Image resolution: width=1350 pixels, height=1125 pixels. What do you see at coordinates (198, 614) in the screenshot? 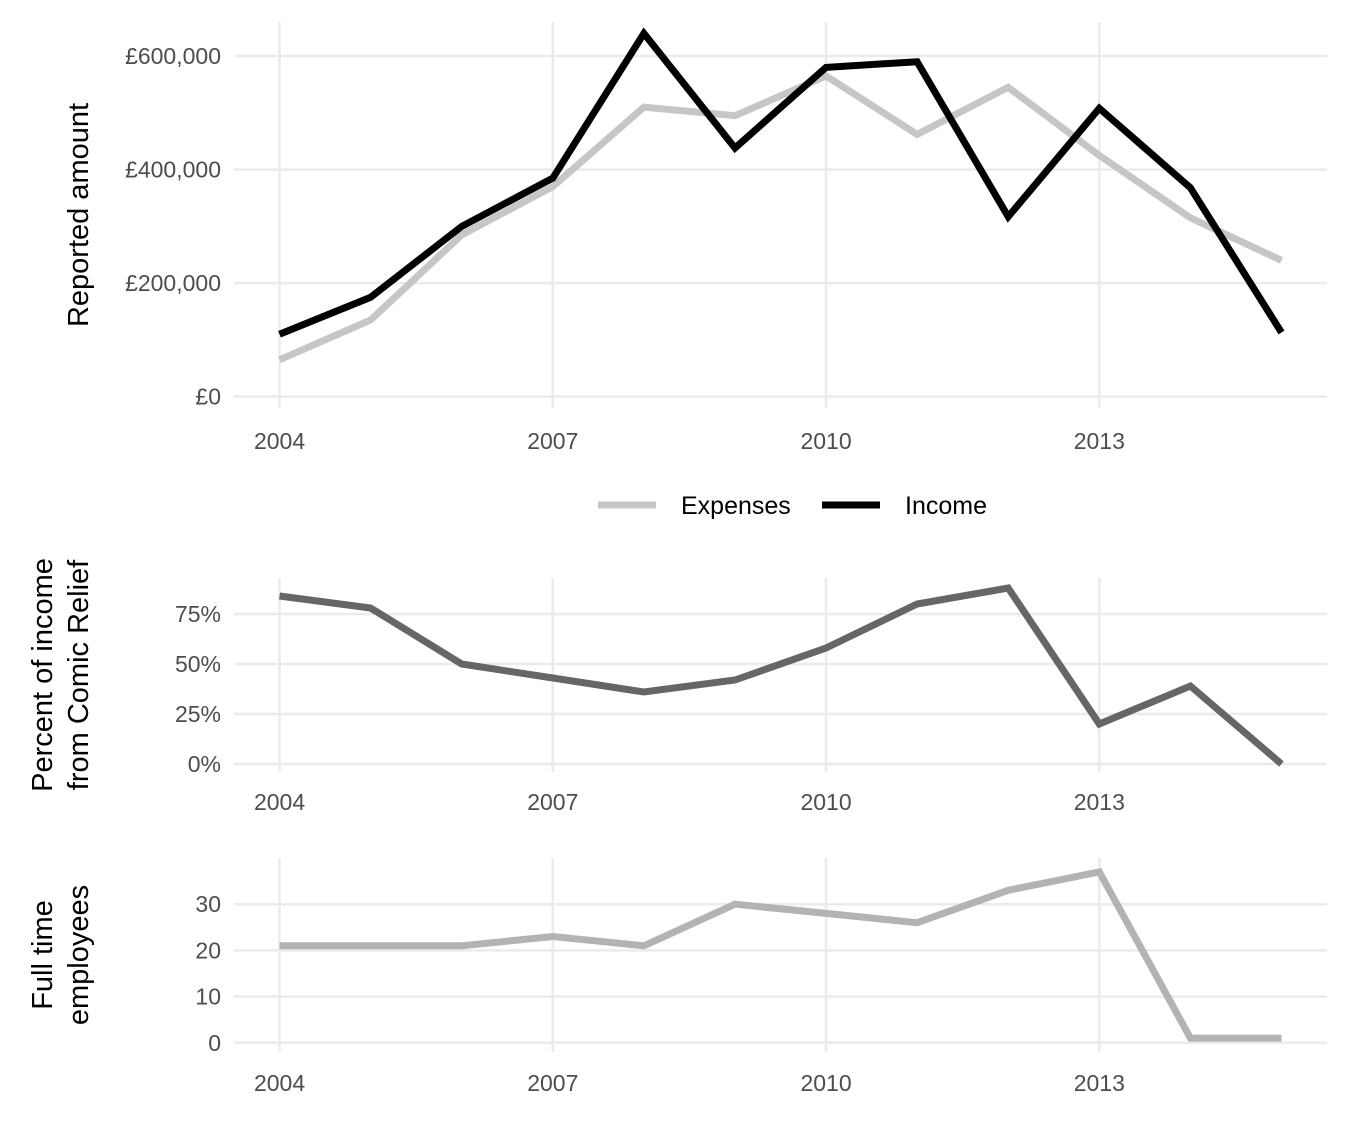
I see `y-tick-label: 75%` at bounding box center [198, 614].